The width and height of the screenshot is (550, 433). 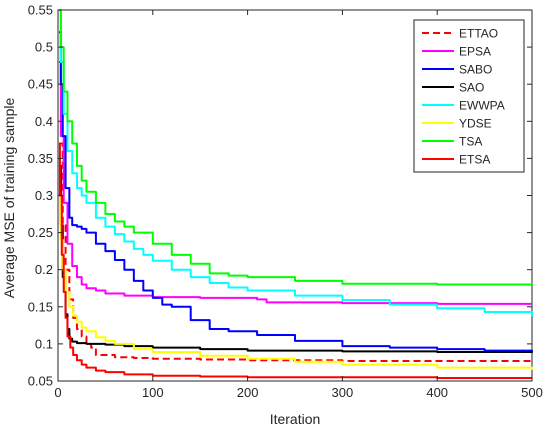 What do you see at coordinates (57, 392) in the screenshot?
I see `x-tick-label: 0` at bounding box center [57, 392].